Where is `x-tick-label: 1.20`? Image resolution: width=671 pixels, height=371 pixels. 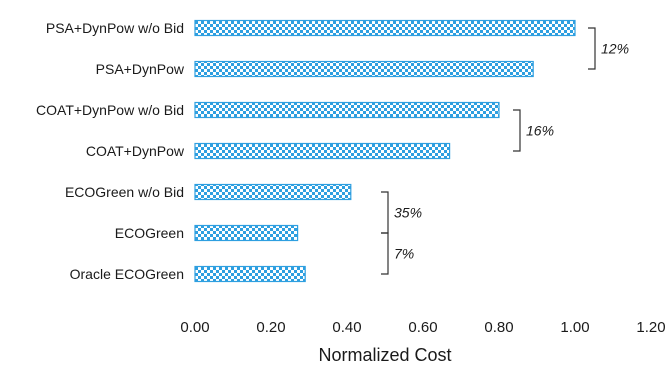 x-tick-label: 1.20 is located at coordinates (650, 327).